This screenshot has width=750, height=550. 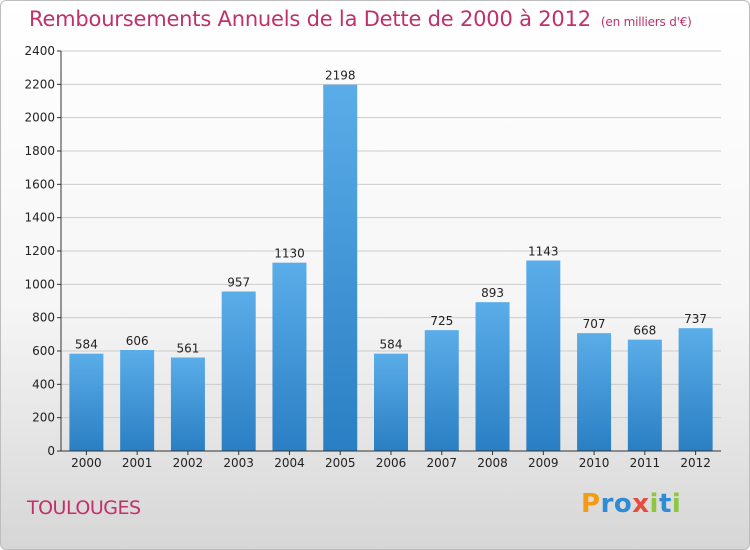 What do you see at coordinates (137, 400) in the screenshot?
I see `bar-2001` at bounding box center [137, 400].